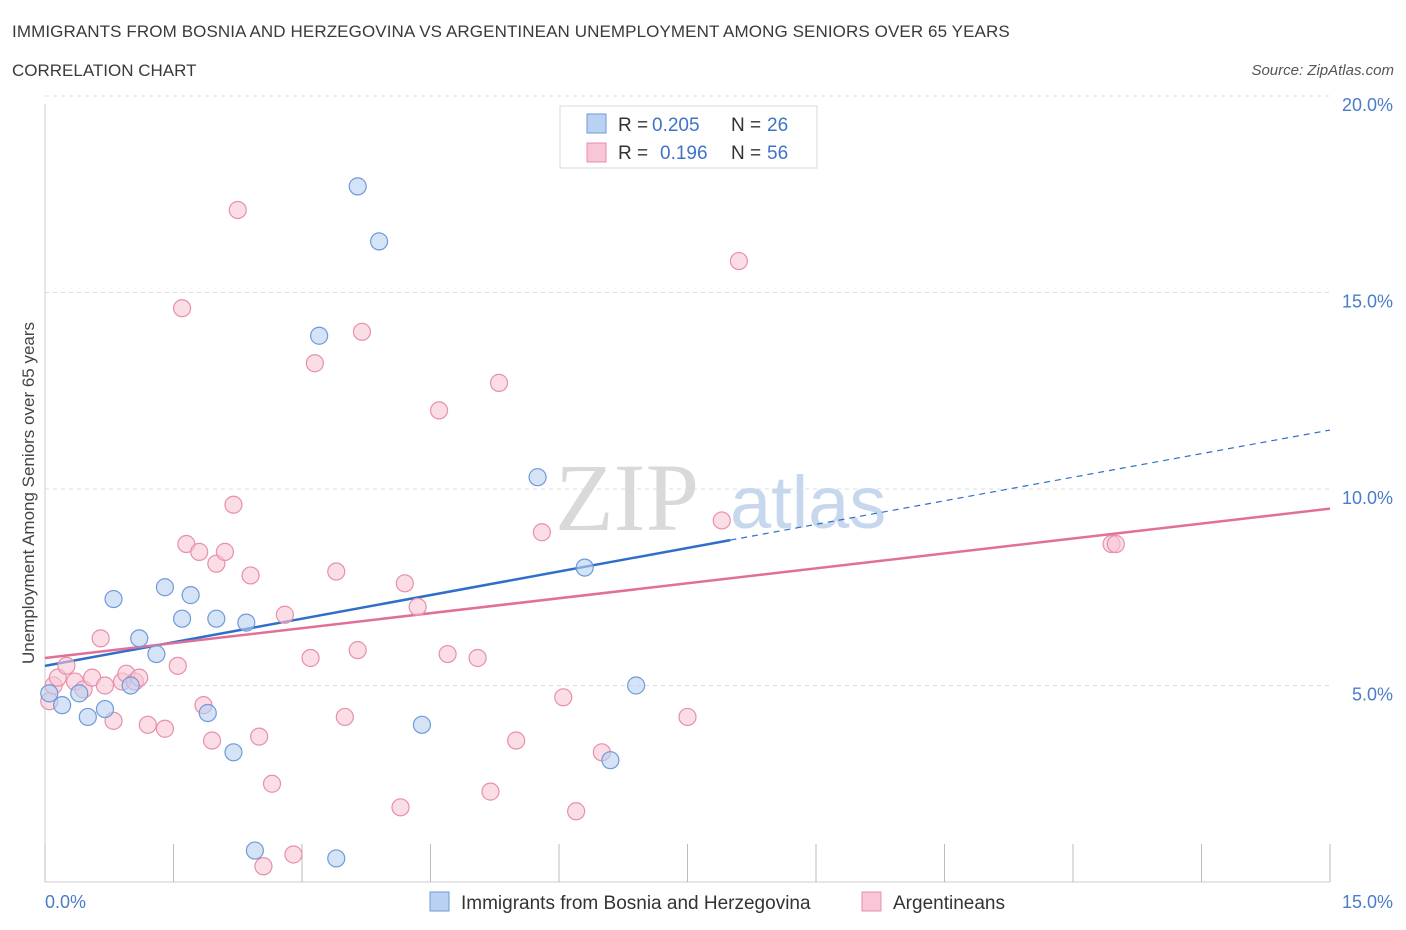 Image resolution: width=1406 pixels, height=930 pixels. I want to click on x-tick-label: 0.0%, so click(65, 902).